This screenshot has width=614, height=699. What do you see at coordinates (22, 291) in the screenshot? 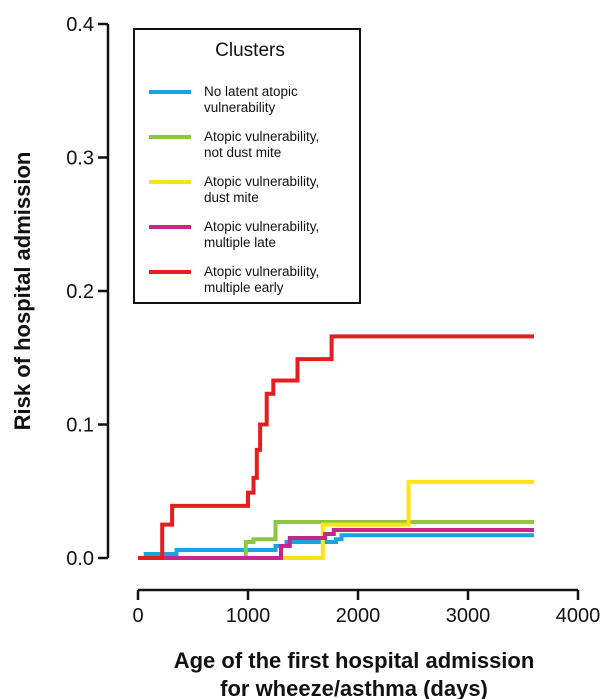
I see `y-axis-title: Risk of hospital admission` at bounding box center [22, 291].